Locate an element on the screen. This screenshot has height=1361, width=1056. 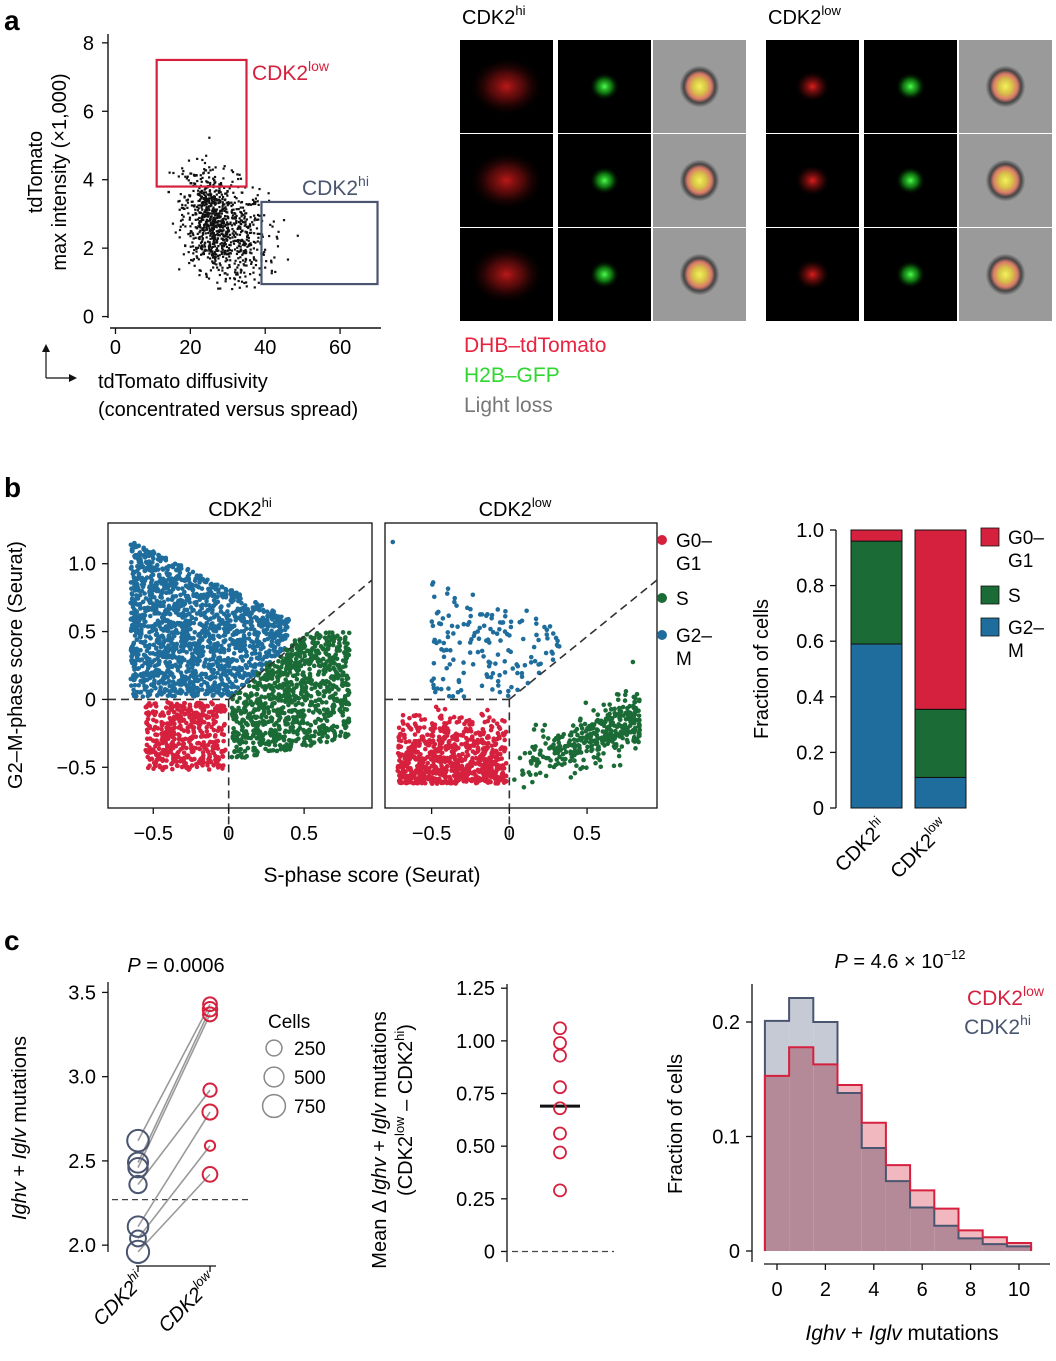
green-channel-blob is located at coordinates (910, 180).